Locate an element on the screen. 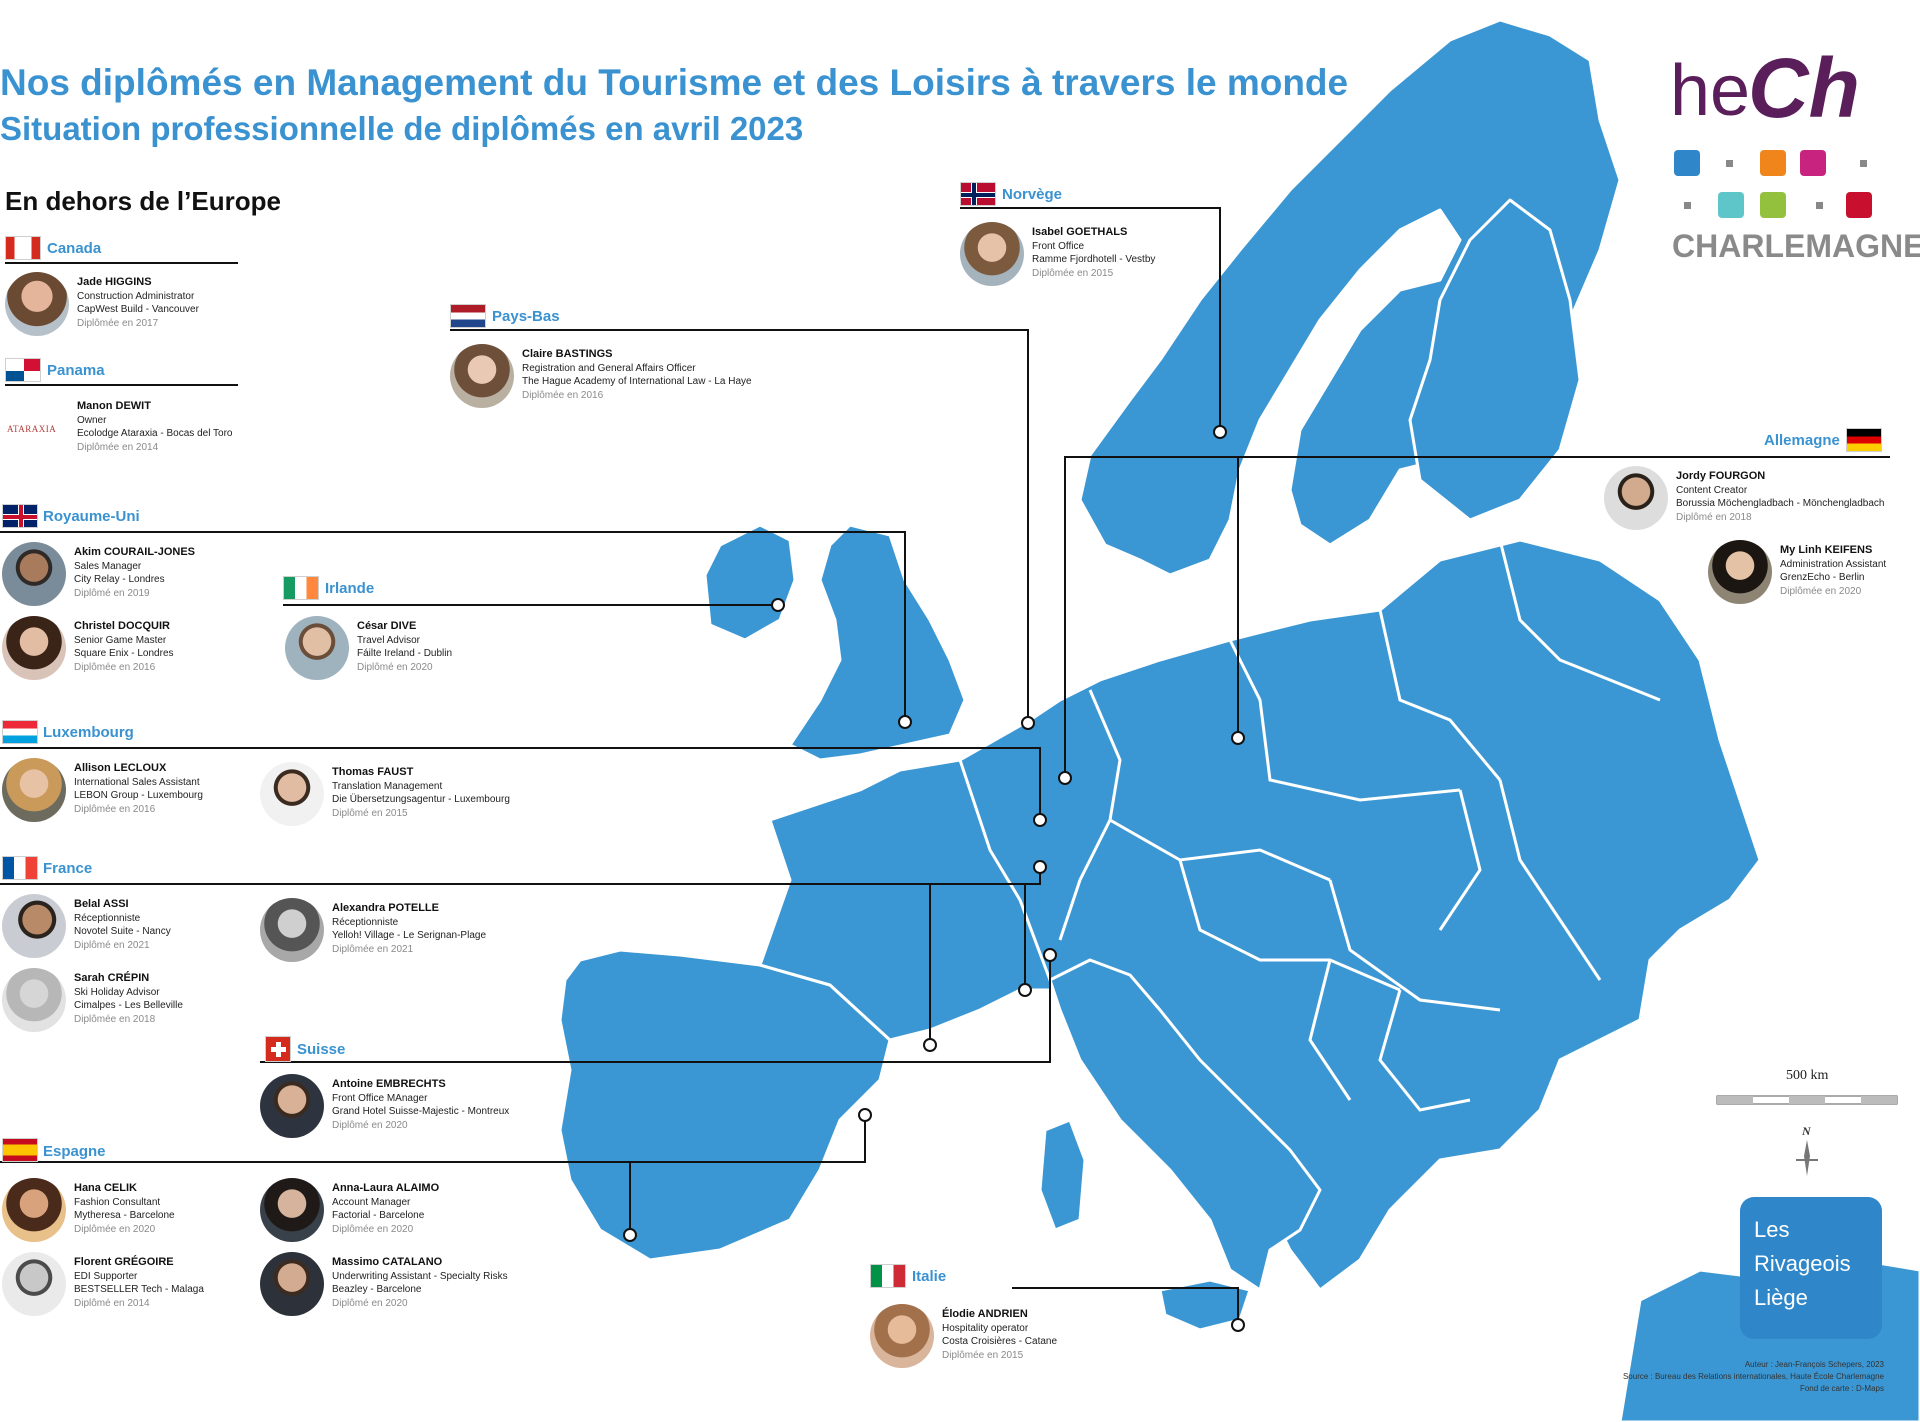 Image resolution: width=1920 pixels, height=1422 pixels. graduate-role: Front Office MAnager is located at coordinates (380, 1098).